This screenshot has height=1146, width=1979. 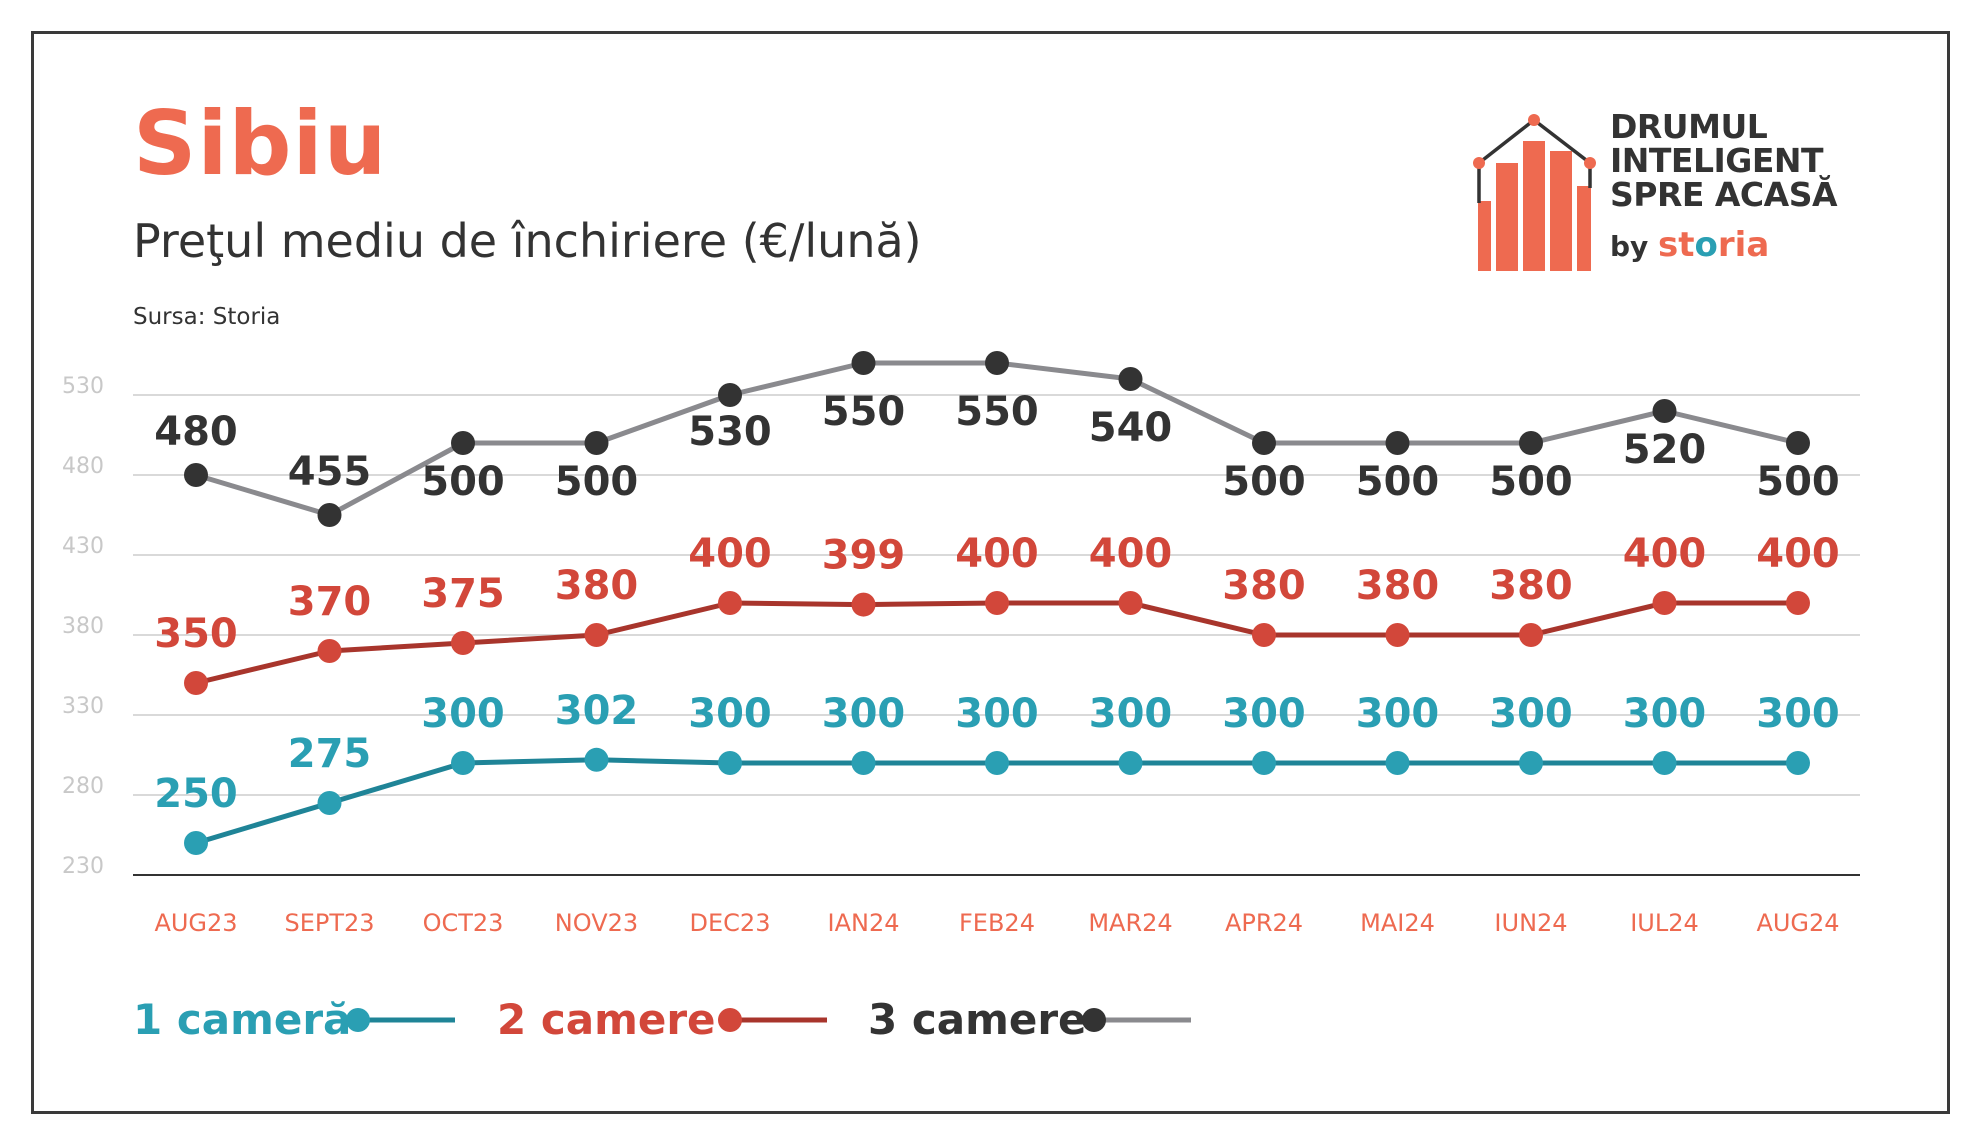 What do you see at coordinates (196, 432) in the screenshot?
I see `series-3-camere-data-label: 480` at bounding box center [196, 432].